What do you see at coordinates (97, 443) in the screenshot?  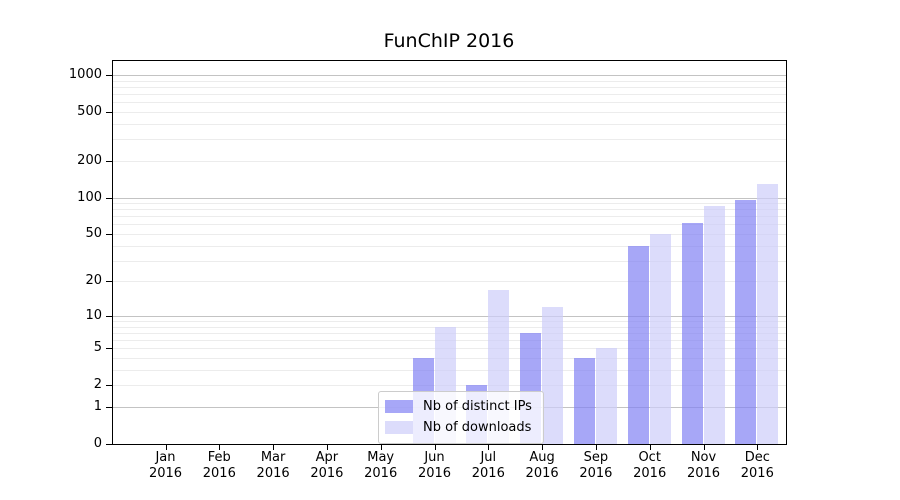 I see `y-tick-label: 0` at bounding box center [97, 443].